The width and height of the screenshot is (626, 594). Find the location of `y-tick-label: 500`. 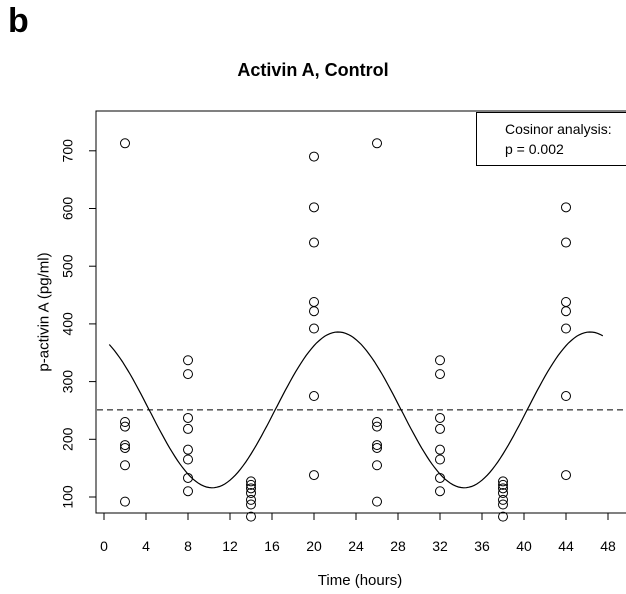

y-tick-label: 500 is located at coordinates (68, 266).